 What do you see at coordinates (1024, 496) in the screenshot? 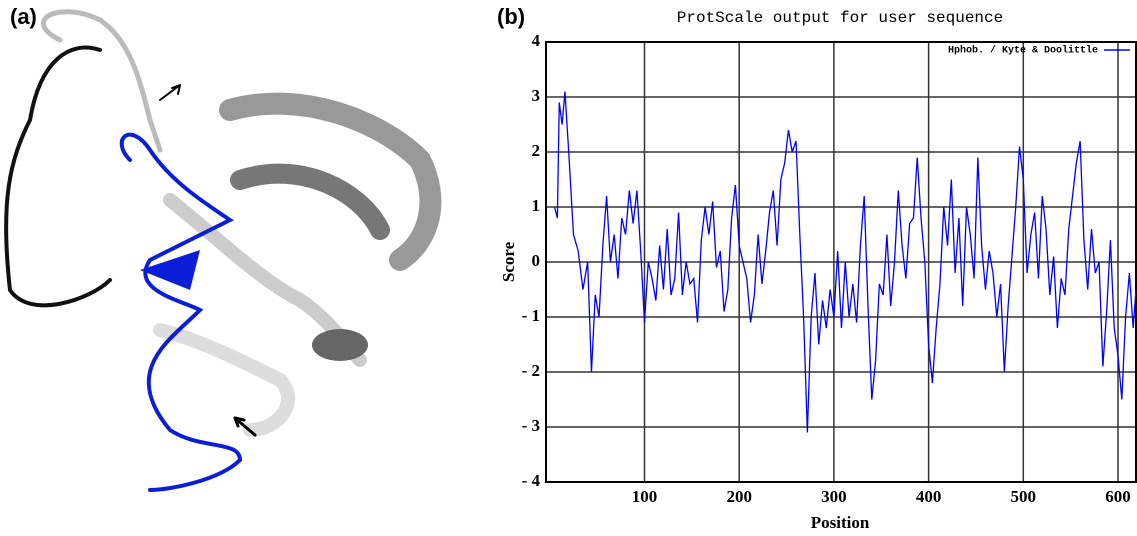
I see `x-tick-label: 500` at bounding box center [1024, 496].